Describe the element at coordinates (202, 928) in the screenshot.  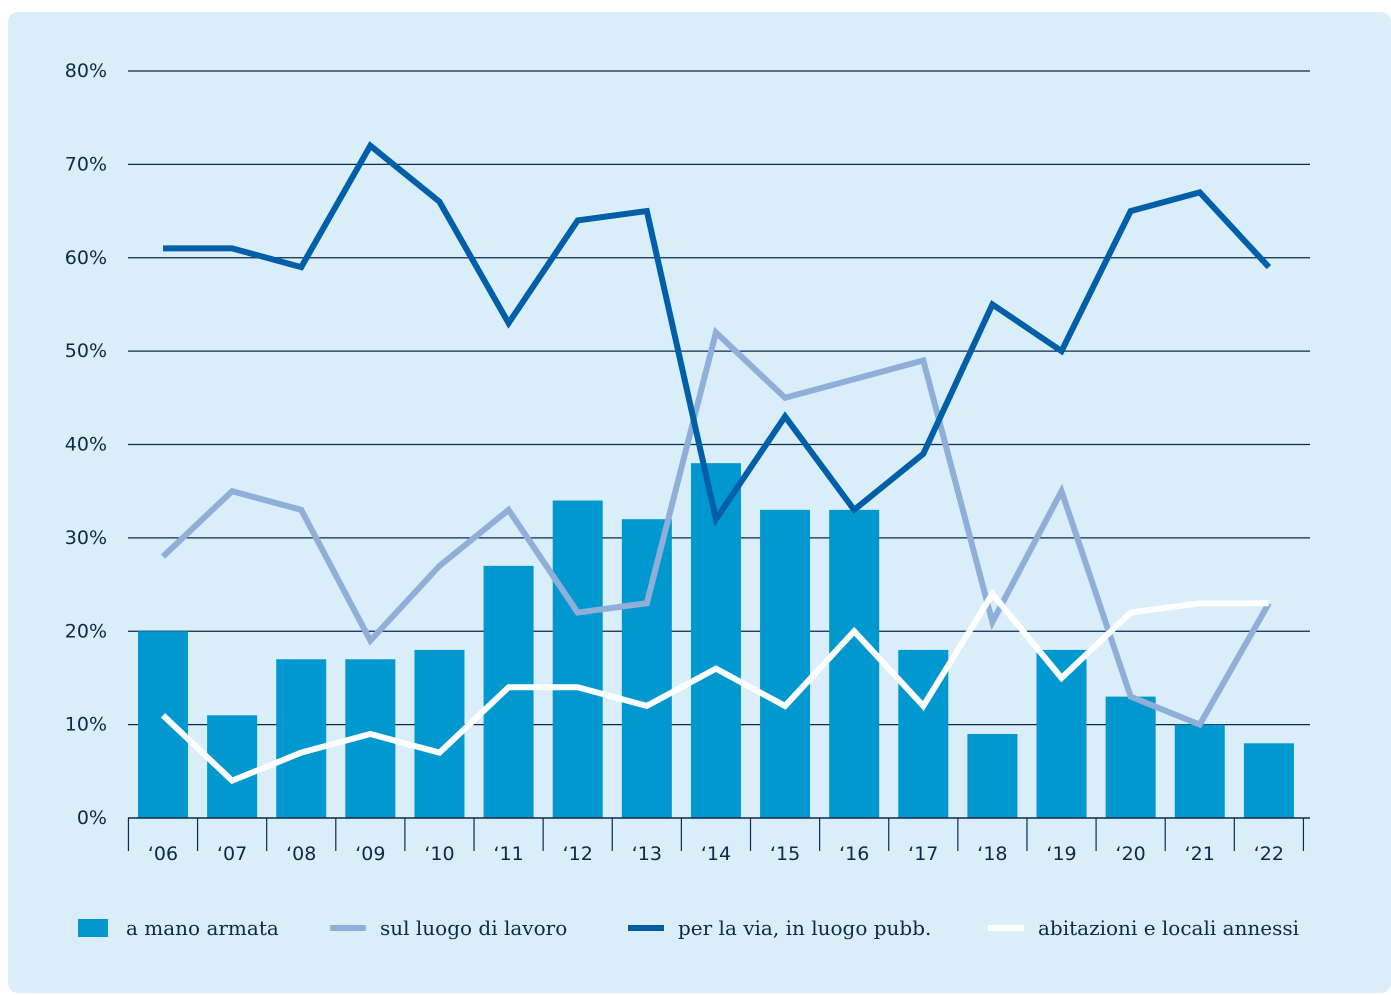
I see `legend-label: a mano armata` at that location.